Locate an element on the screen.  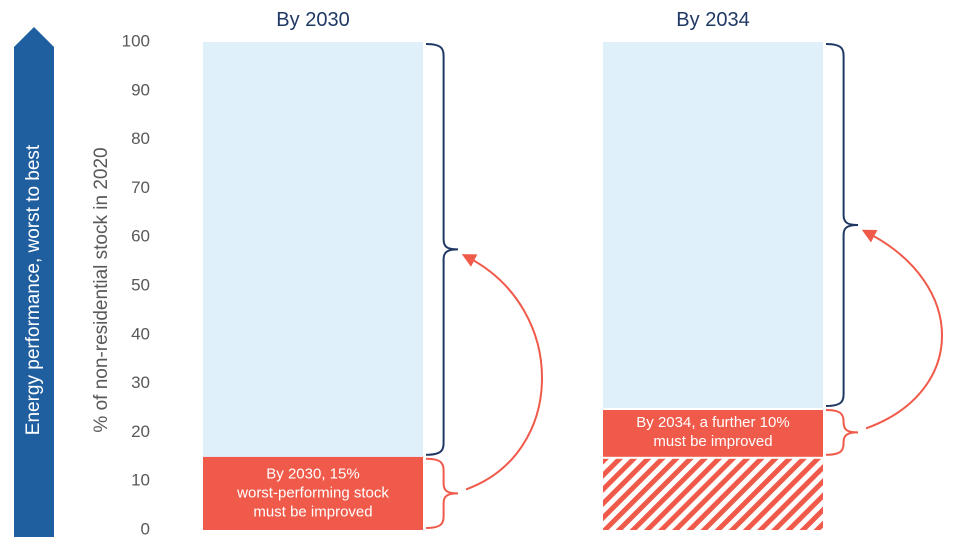
side-arrow-label: Energy performance, worst to best is located at coordinates (33, 289).